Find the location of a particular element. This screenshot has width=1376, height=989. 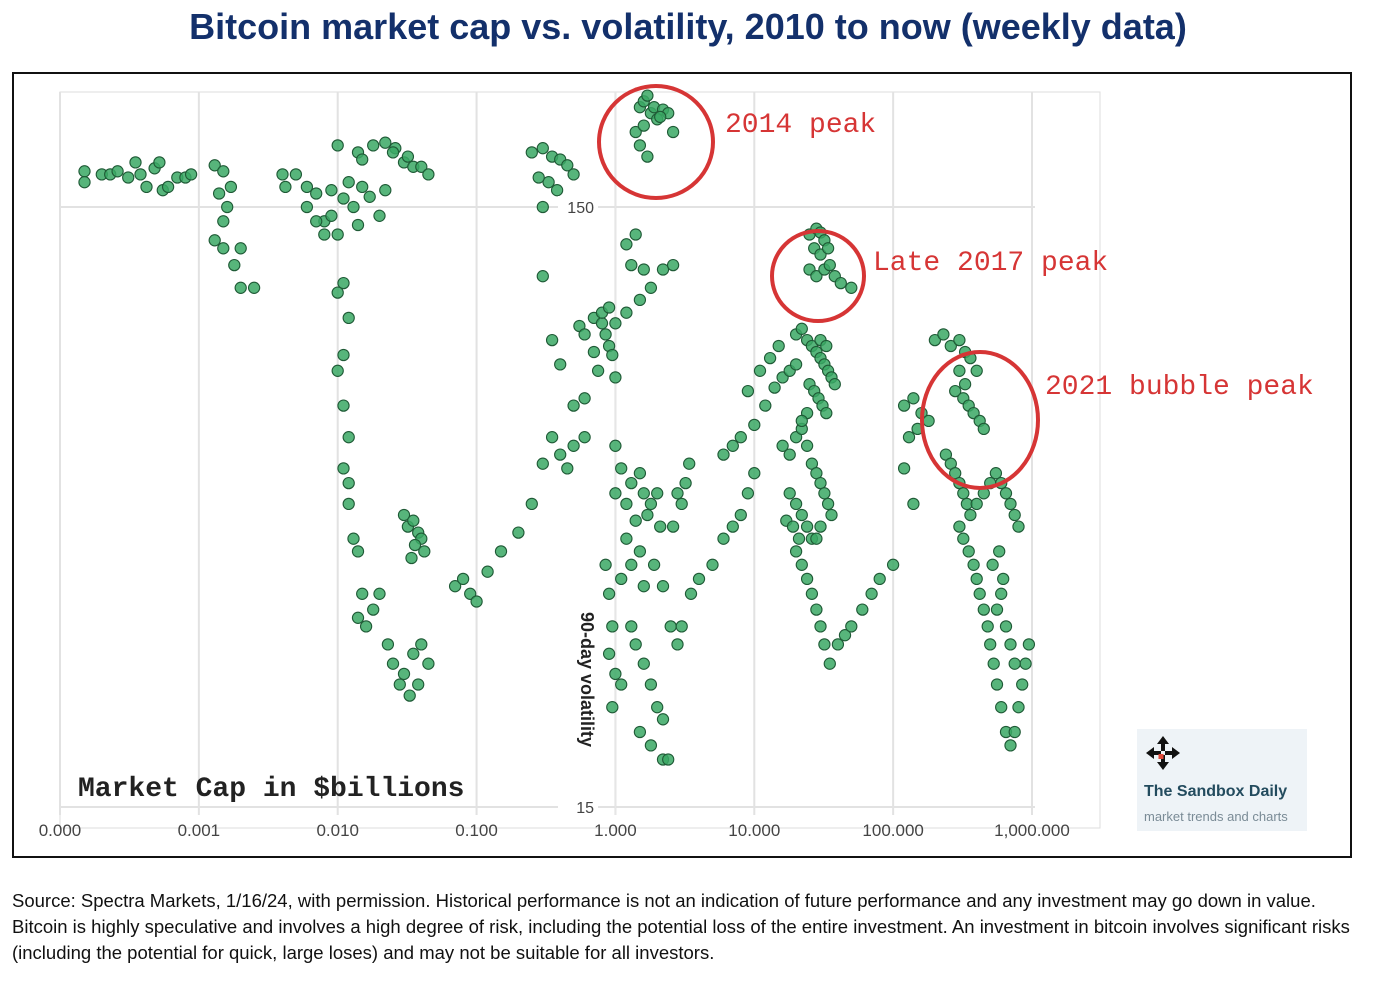

x-tick-label: 1,000.000 is located at coordinates (1032, 830).